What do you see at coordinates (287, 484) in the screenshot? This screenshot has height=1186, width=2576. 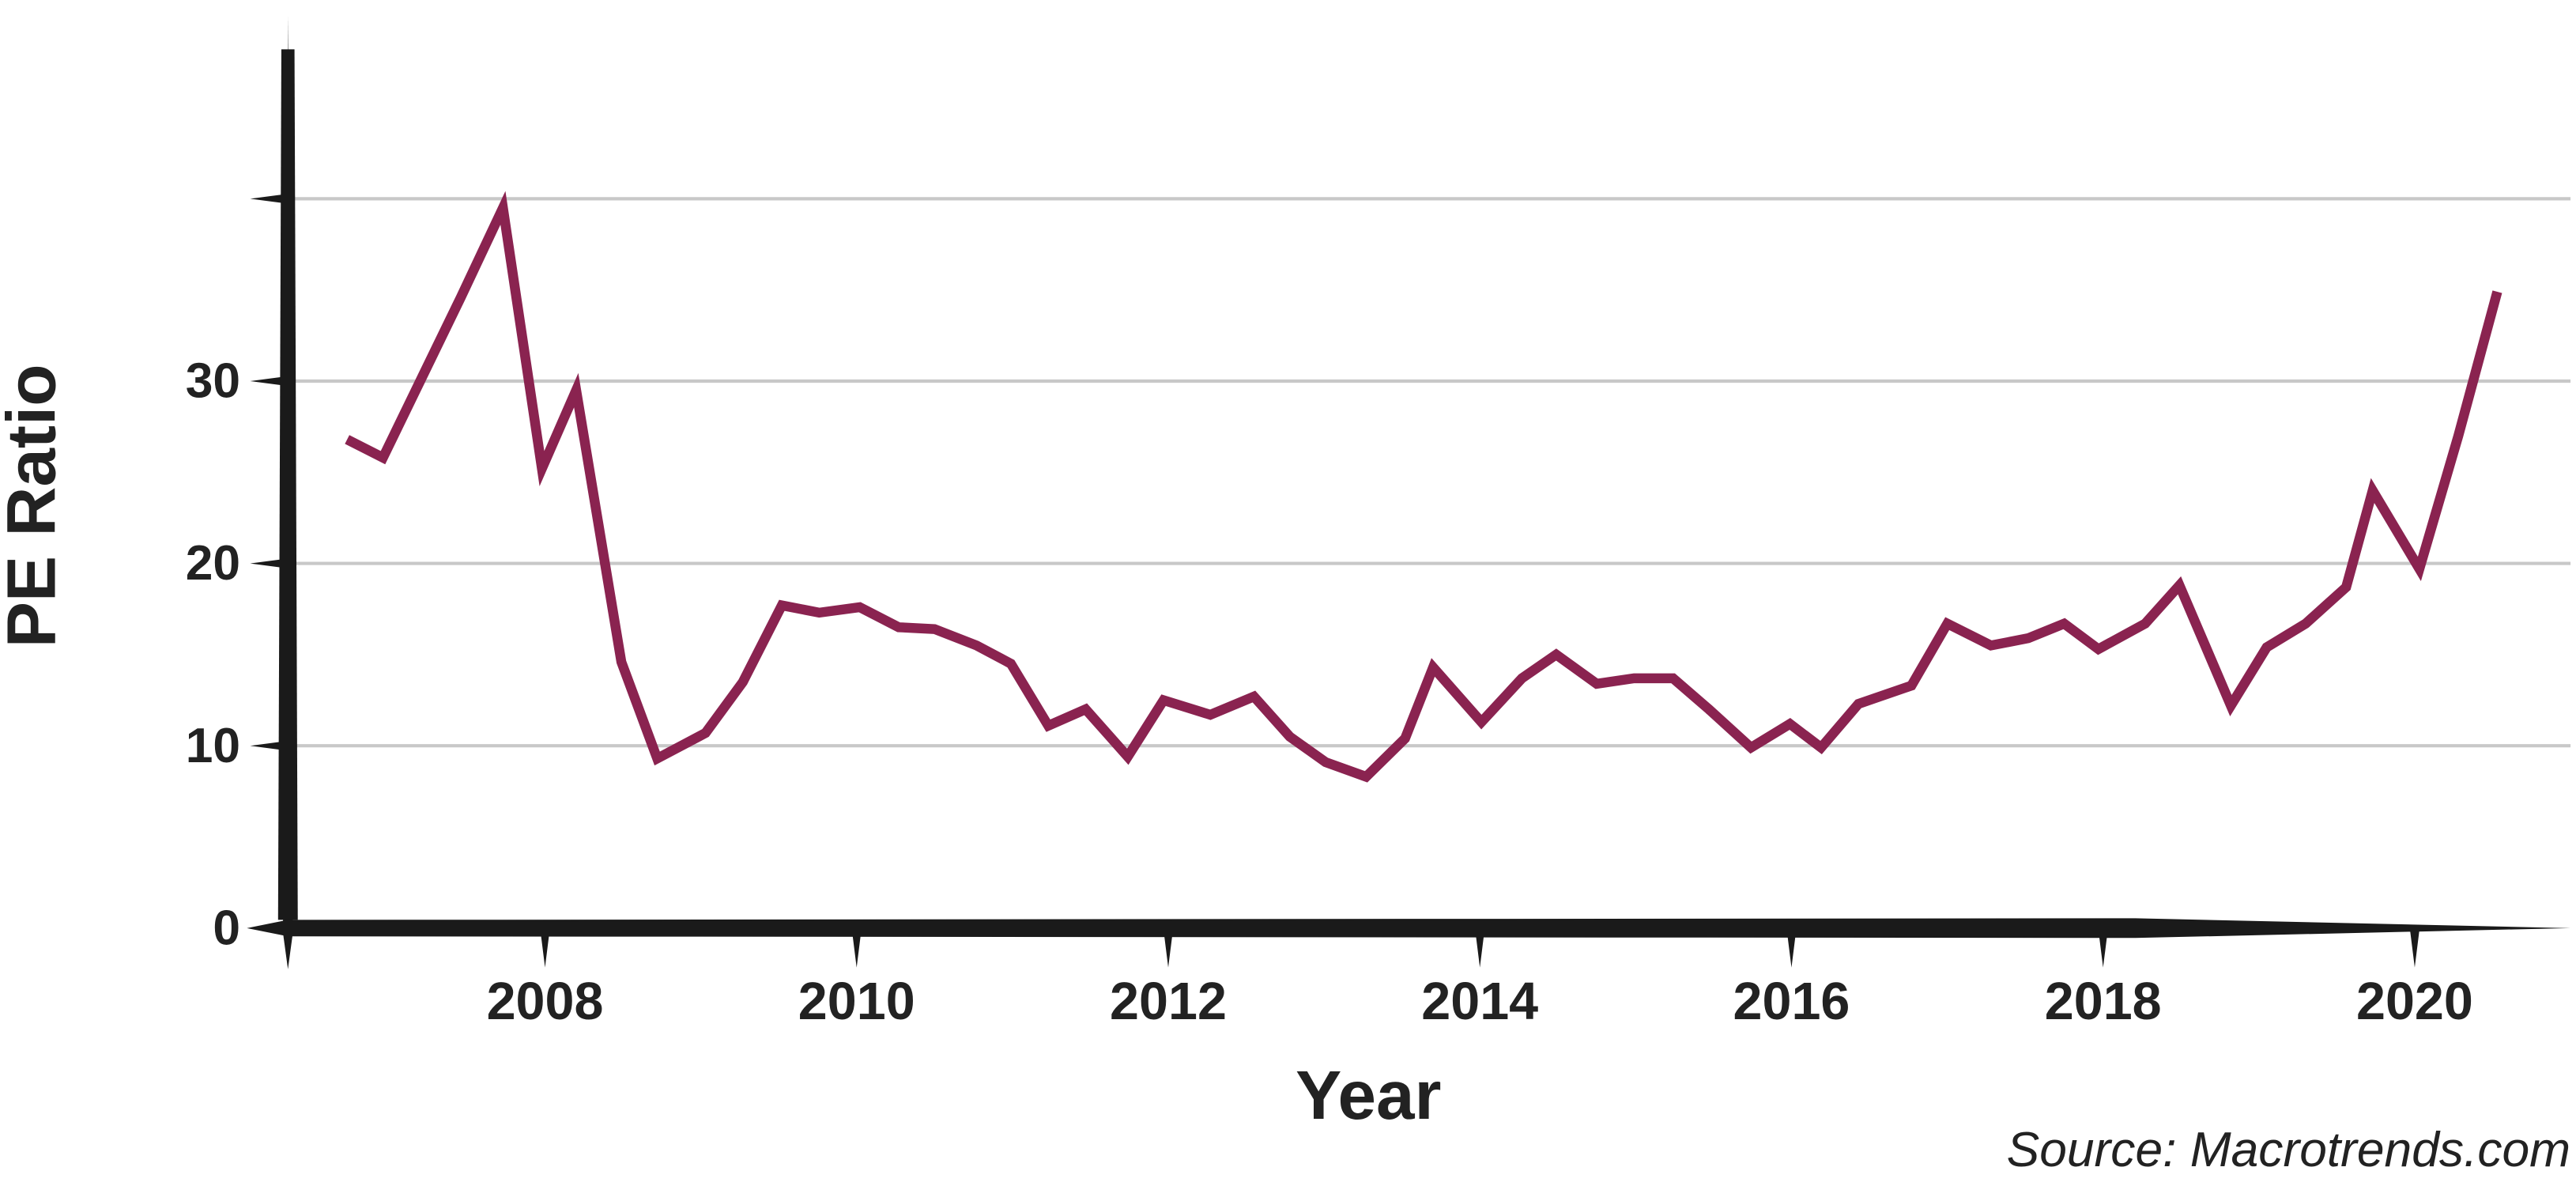 I see `y-axis` at bounding box center [287, 484].